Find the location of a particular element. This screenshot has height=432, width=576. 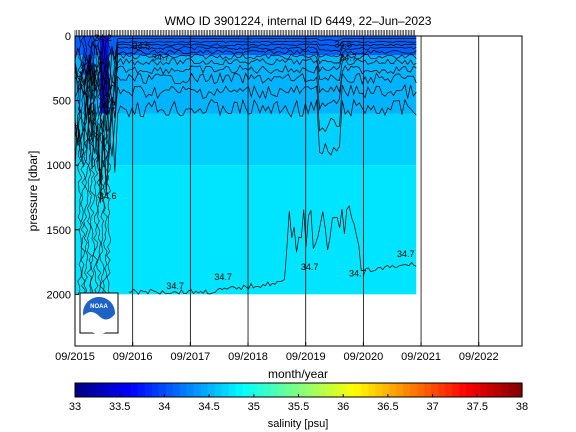

colorbar-tick-label: 37.5 is located at coordinates (477, 407).